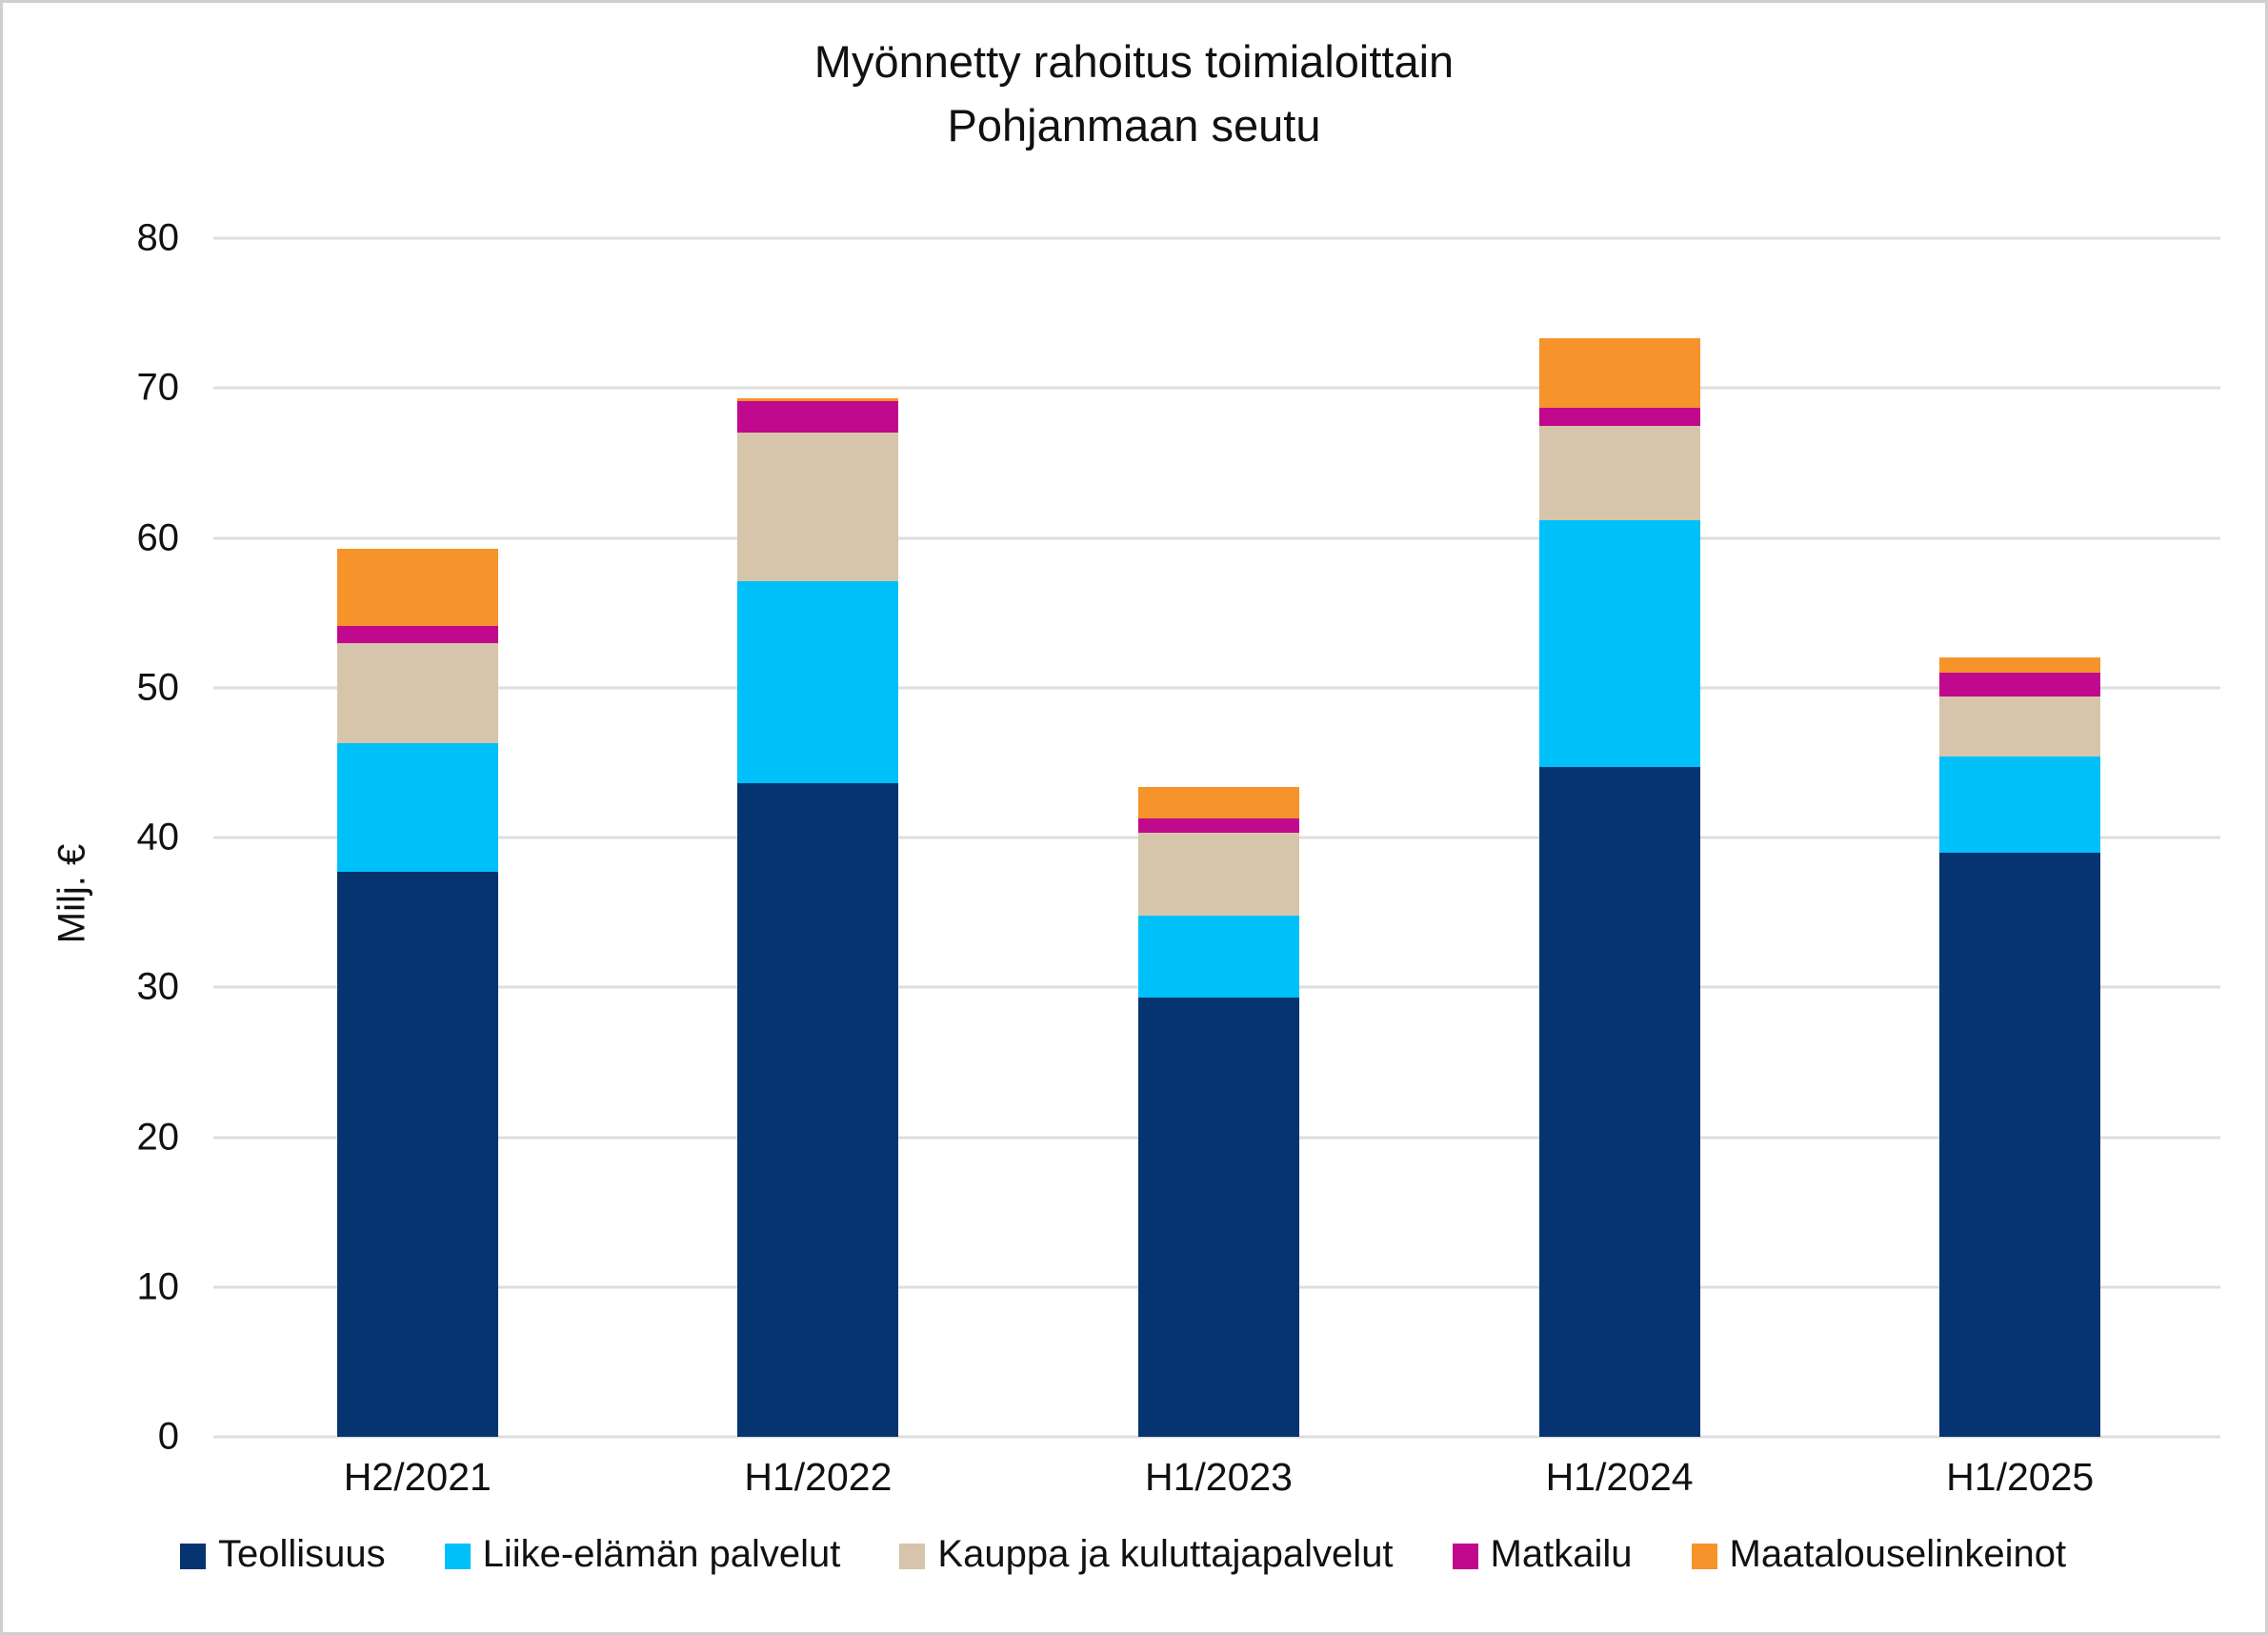 The image size is (2268, 1635). I want to click on legend-label: Kauppa ja kuluttajapalvelut, so click(1166, 1554).